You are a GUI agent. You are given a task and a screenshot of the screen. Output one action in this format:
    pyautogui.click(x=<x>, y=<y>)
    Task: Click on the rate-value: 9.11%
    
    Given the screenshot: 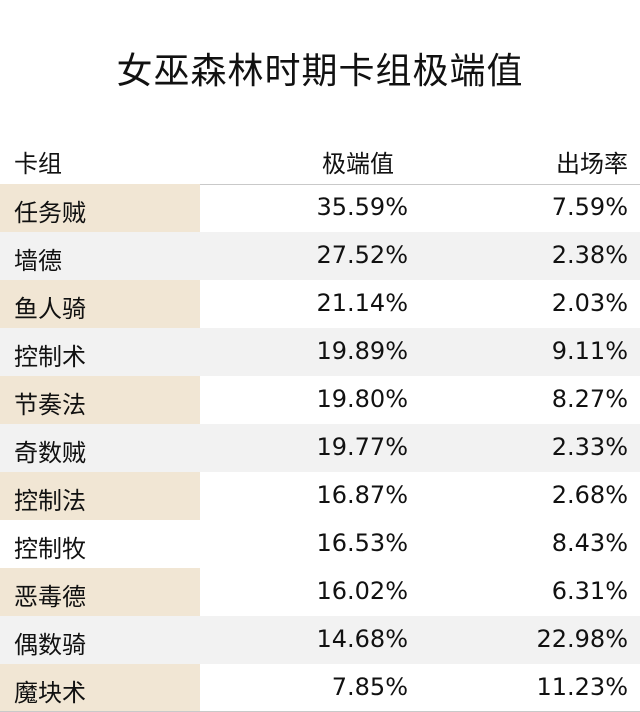 What is the action you would take?
    pyautogui.click(x=589, y=351)
    